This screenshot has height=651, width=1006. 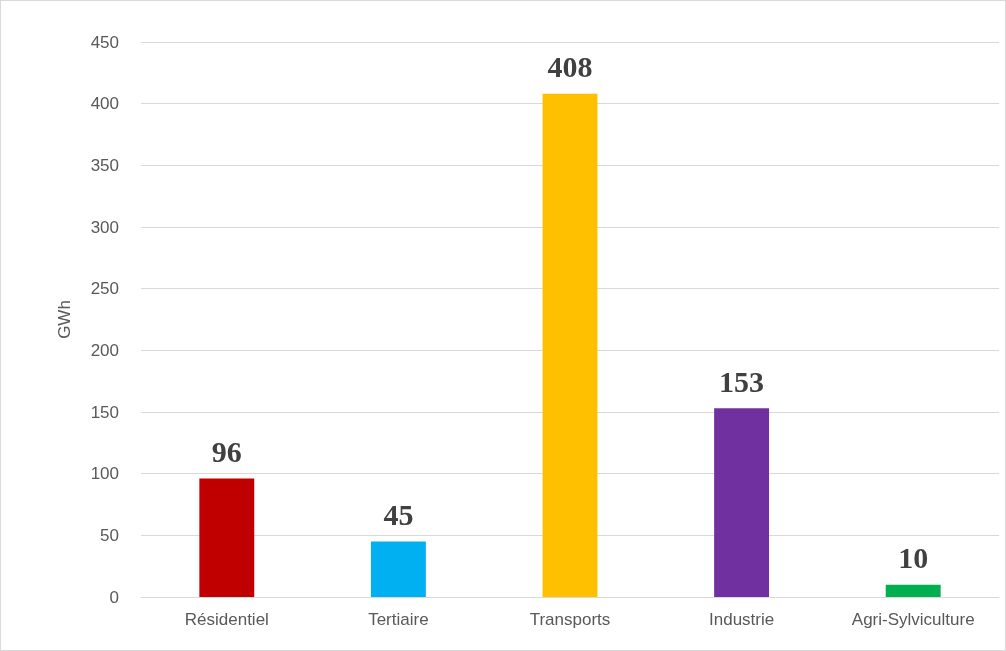 I want to click on y-tick-label: 150, so click(x=104, y=412).